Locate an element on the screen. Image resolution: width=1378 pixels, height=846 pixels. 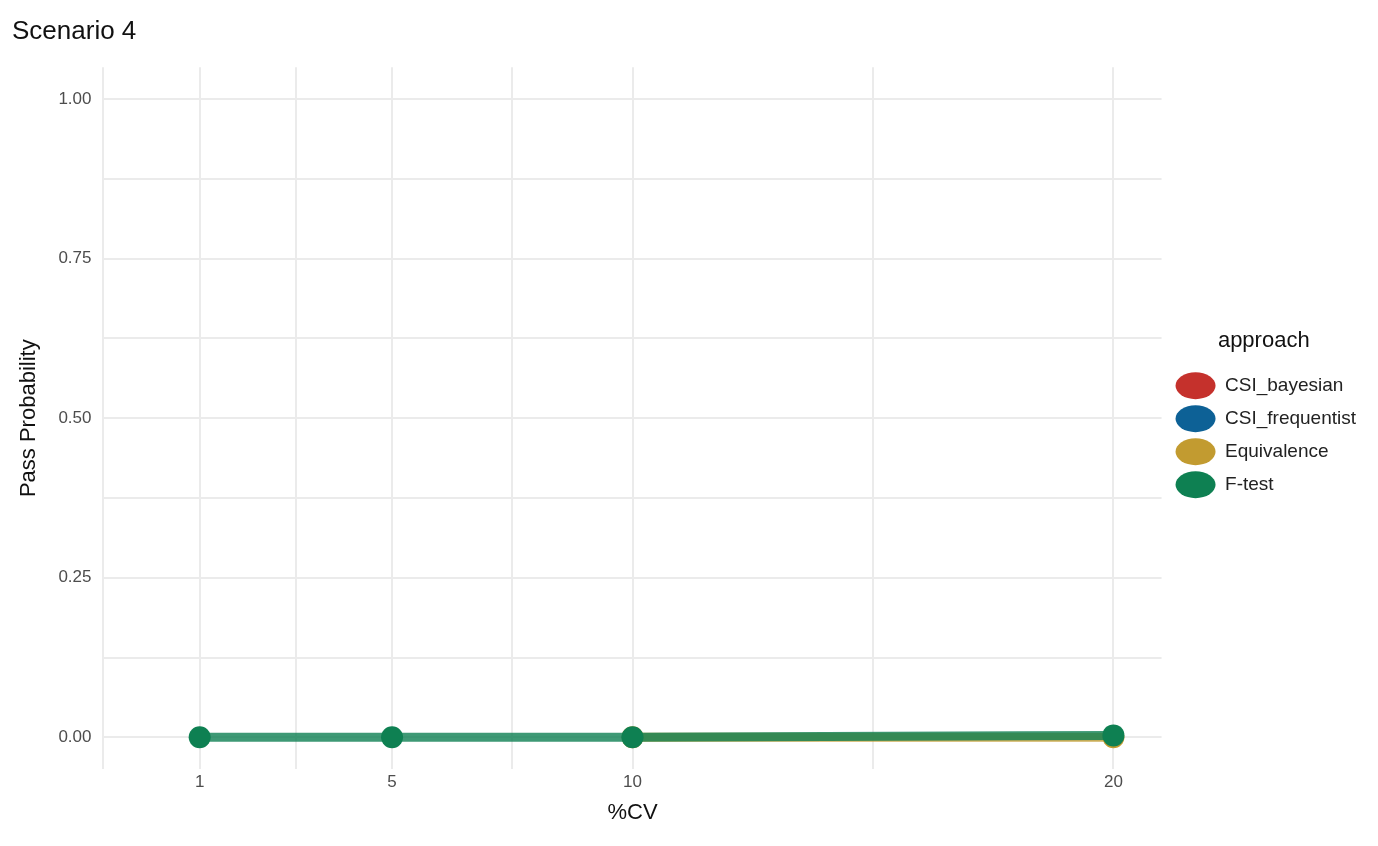
legend-label: Equivalence is located at coordinates (1277, 450).